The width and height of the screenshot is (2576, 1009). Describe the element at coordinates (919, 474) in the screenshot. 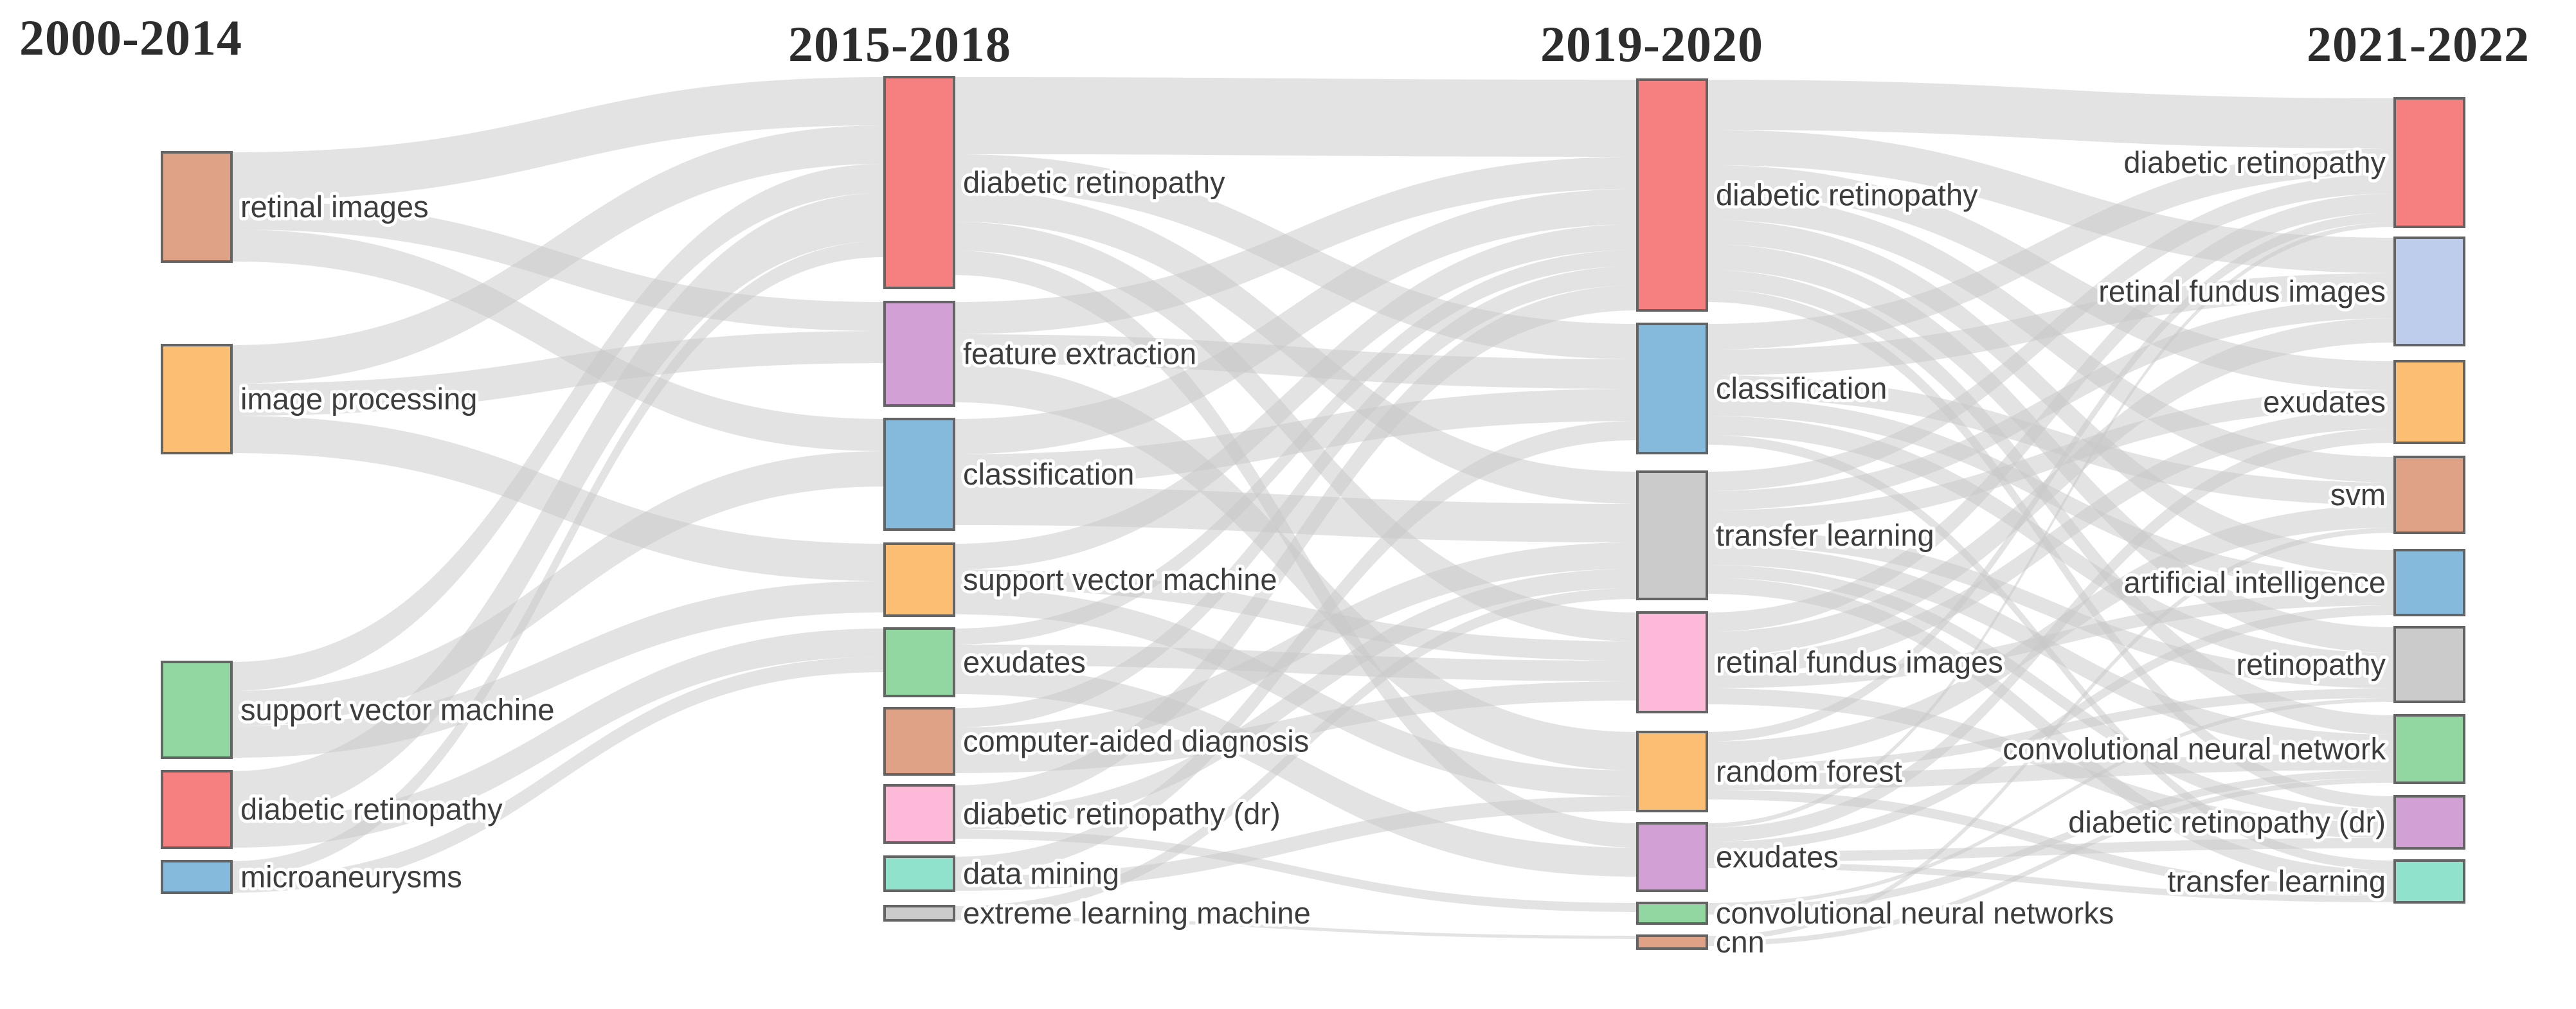

I see `sankey-node-c2-classification` at that location.